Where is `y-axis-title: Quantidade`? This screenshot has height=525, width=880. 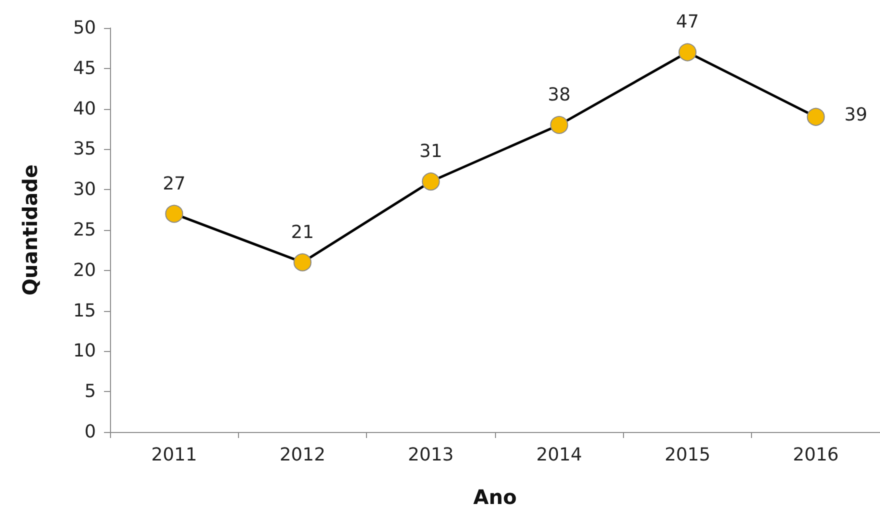 y-axis-title: Quantidade is located at coordinates (30, 230).